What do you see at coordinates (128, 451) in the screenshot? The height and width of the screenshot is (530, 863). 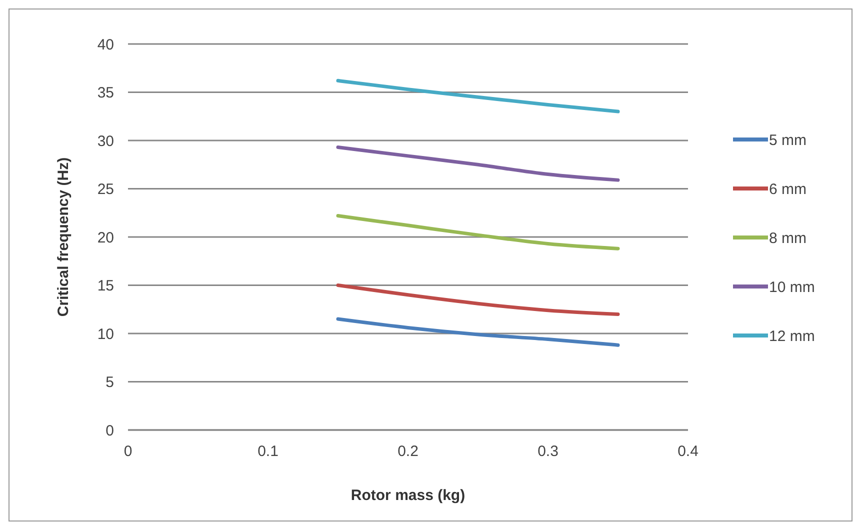 I see `x-tick-label: 0` at bounding box center [128, 451].